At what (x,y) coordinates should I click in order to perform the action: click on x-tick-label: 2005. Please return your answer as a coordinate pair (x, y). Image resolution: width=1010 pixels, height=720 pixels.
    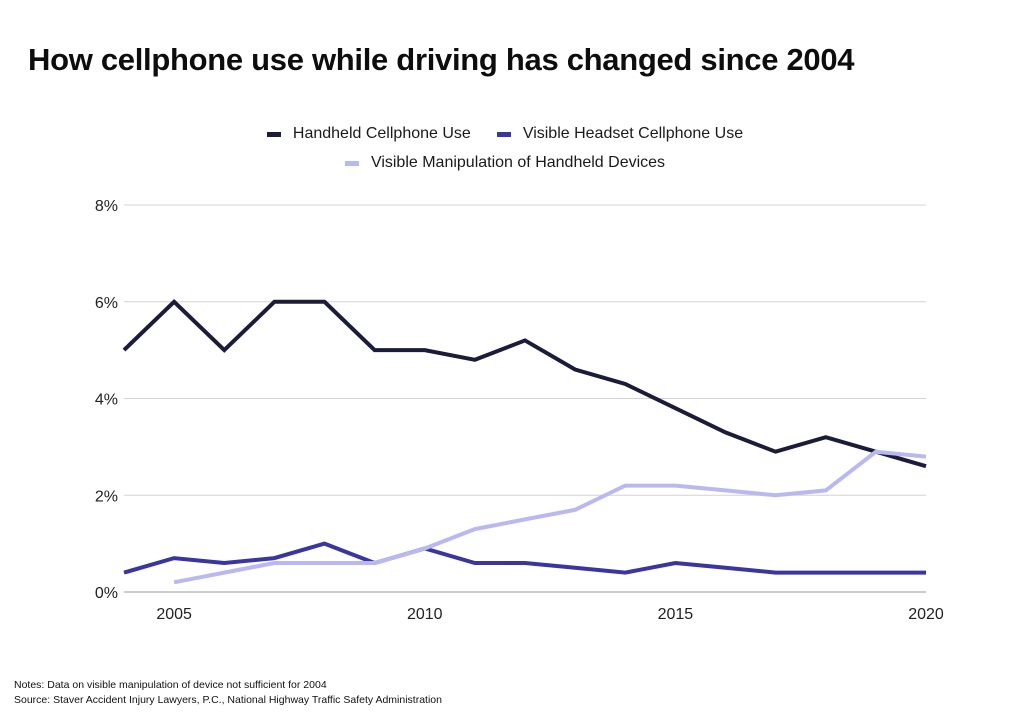
    Looking at the image, I should click on (174, 614).